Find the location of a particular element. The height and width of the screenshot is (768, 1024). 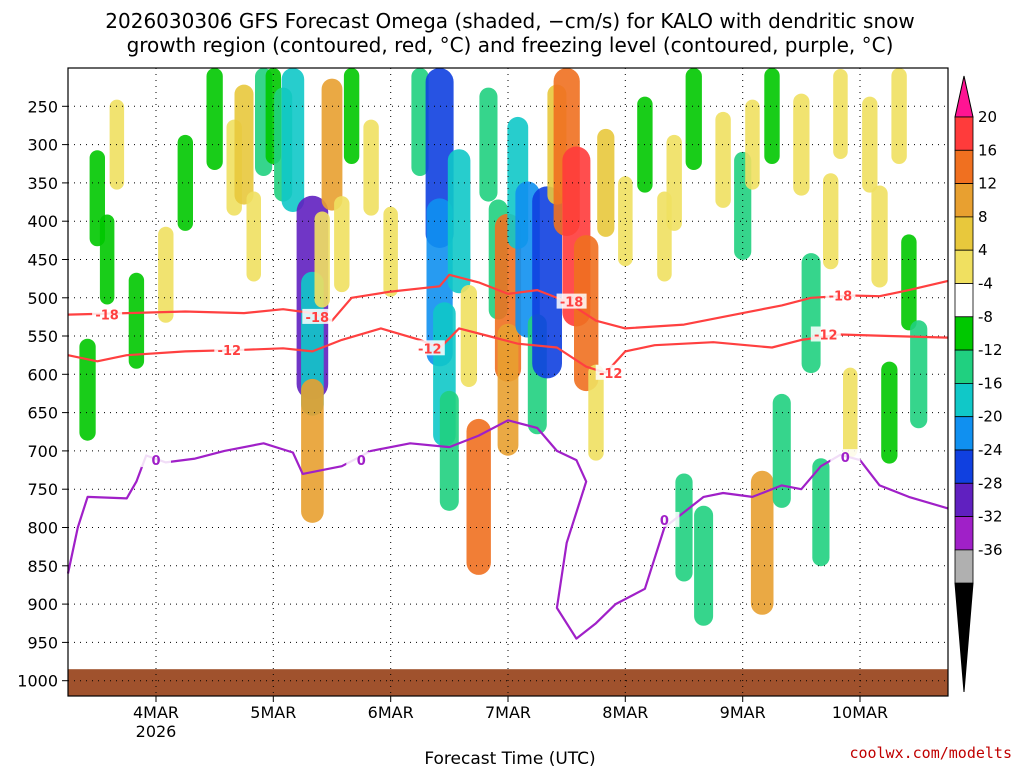

x-tick-label: 4MAR is located at coordinates (156, 712).